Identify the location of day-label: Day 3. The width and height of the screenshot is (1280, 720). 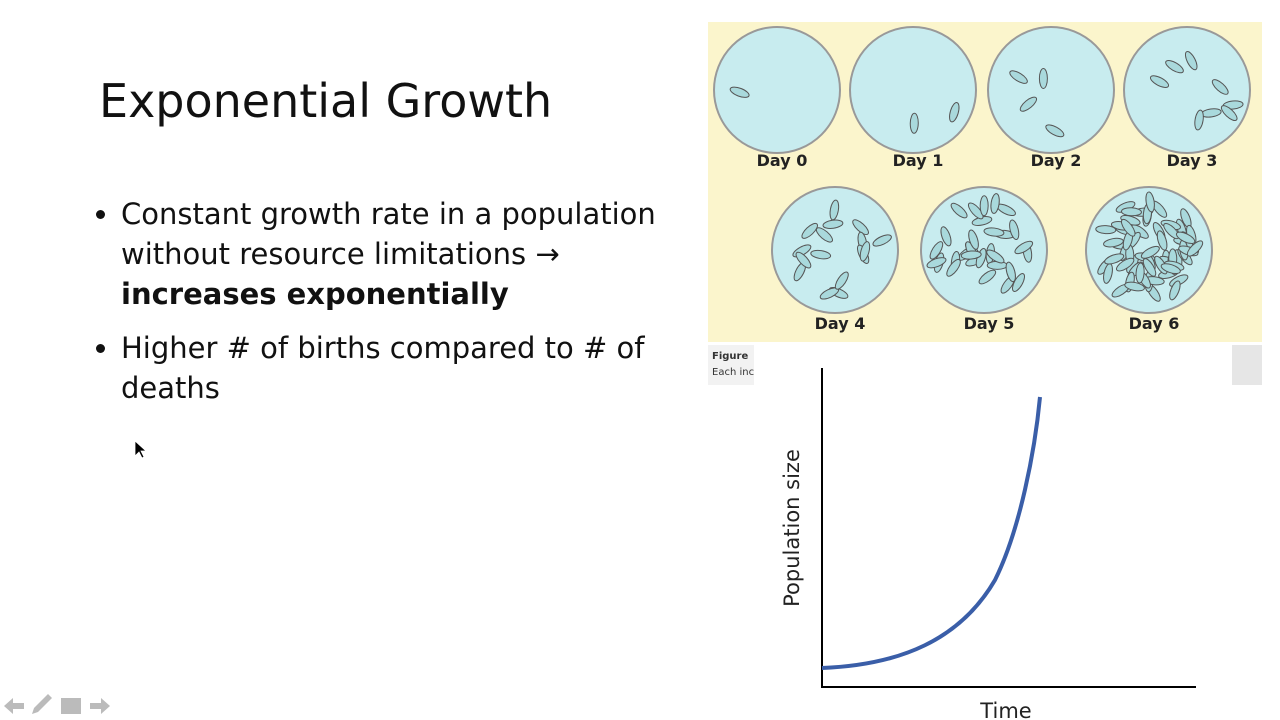
(1192, 160).